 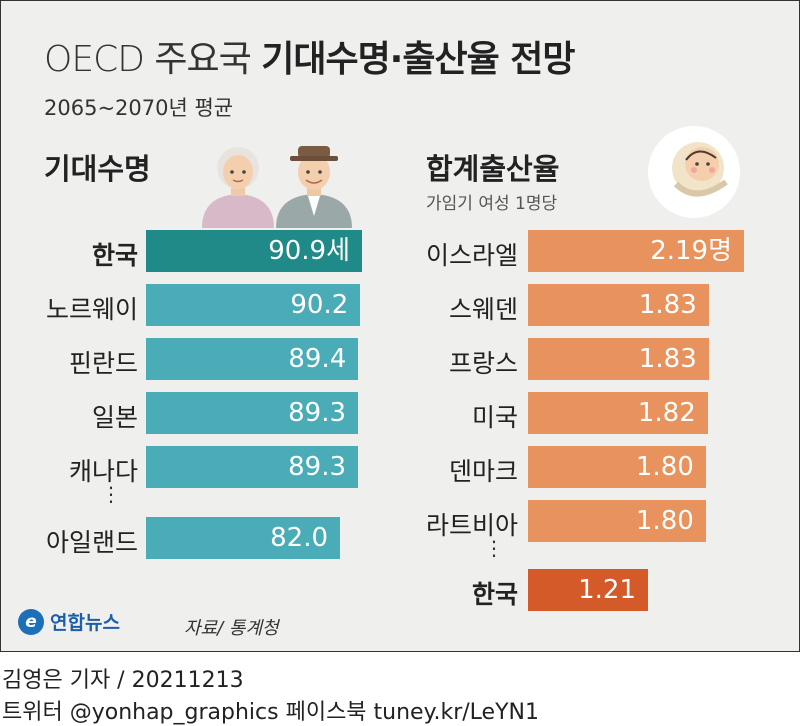 I want to click on birth-ellipsis: ⋮, so click(x=494, y=548).